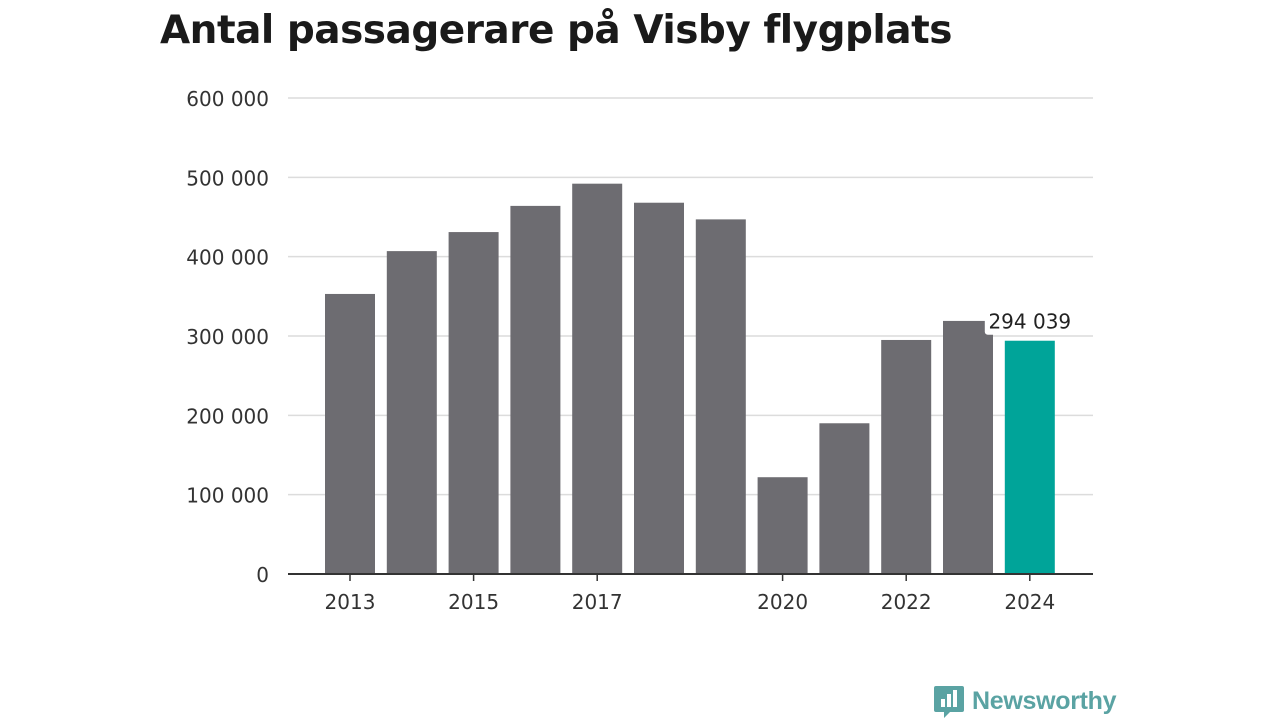  Describe the element at coordinates (227, 99) in the screenshot. I see `y-tick-label: 600 000` at that location.